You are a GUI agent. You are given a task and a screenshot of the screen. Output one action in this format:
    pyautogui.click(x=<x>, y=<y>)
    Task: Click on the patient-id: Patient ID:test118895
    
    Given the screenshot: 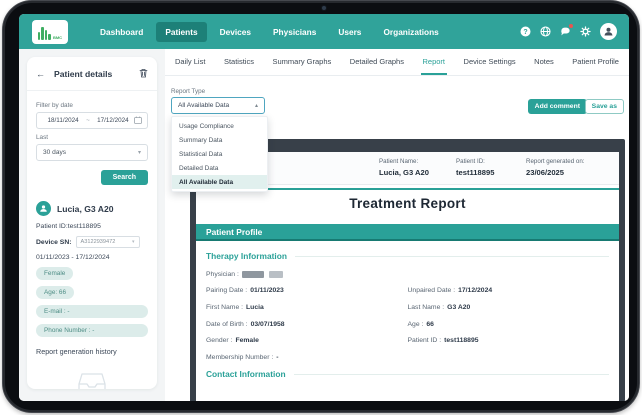 What is the action you would take?
    pyautogui.click(x=68, y=226)
    